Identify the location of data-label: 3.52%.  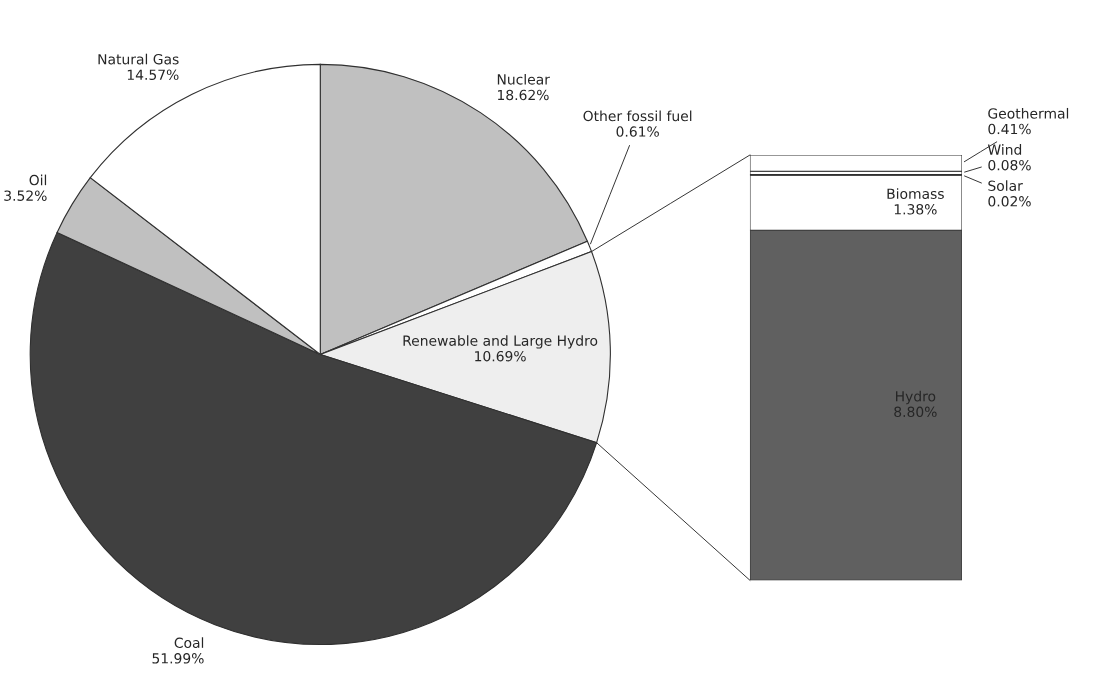
(25, 195).